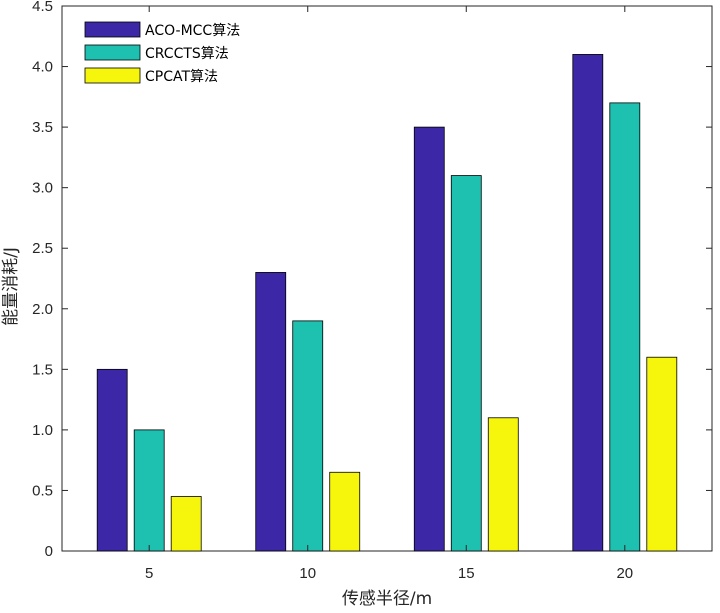 The height and width of the screenshot is (613, 720). Describe the element at coordinates (192, 31) in the screenshot. I see `legend-label-0: ACO-MCC算法` at that location.